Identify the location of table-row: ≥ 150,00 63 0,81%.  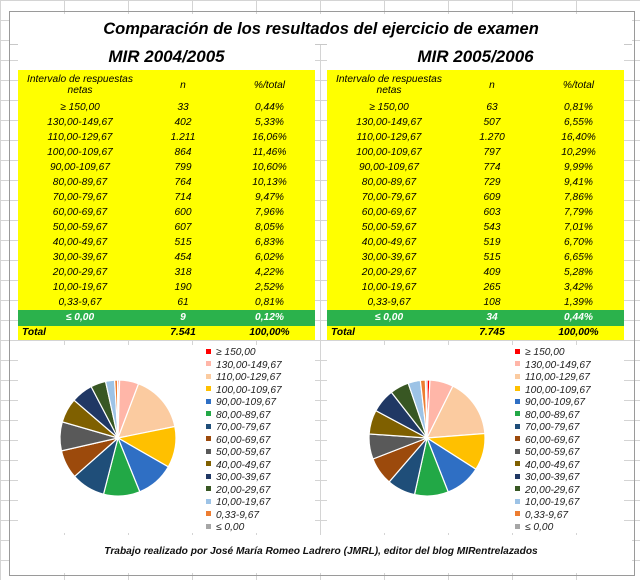
(475, 107).